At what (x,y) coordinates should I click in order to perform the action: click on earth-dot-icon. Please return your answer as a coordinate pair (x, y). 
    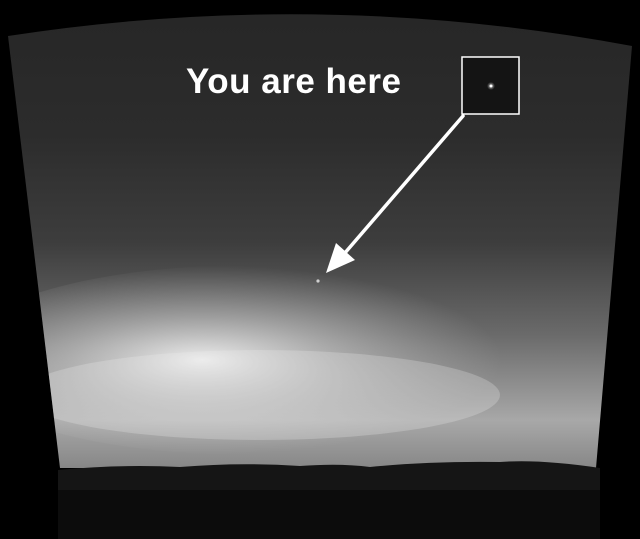
    Looking at the image, I should click on (318, 281).